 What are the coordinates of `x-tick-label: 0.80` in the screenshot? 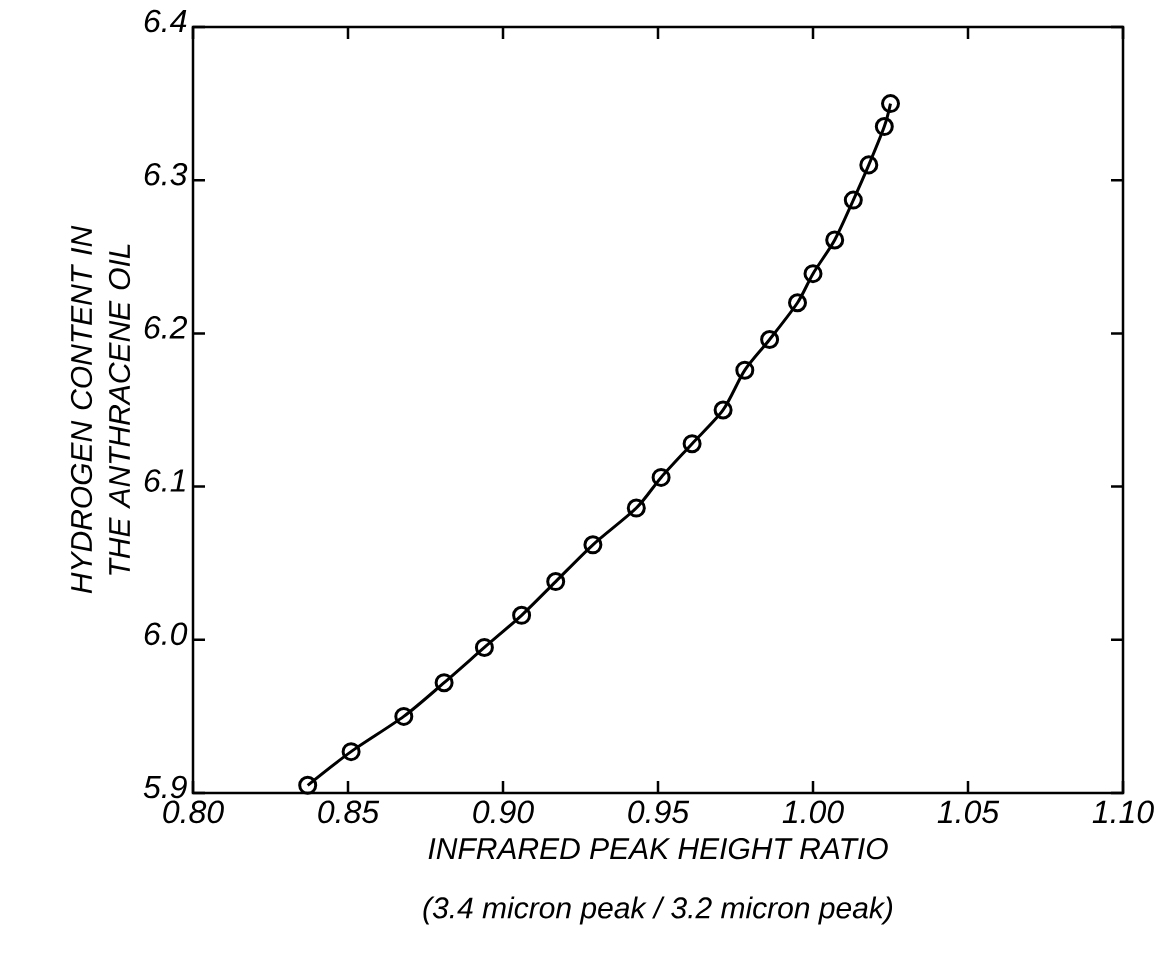 It's located at (193, 812).